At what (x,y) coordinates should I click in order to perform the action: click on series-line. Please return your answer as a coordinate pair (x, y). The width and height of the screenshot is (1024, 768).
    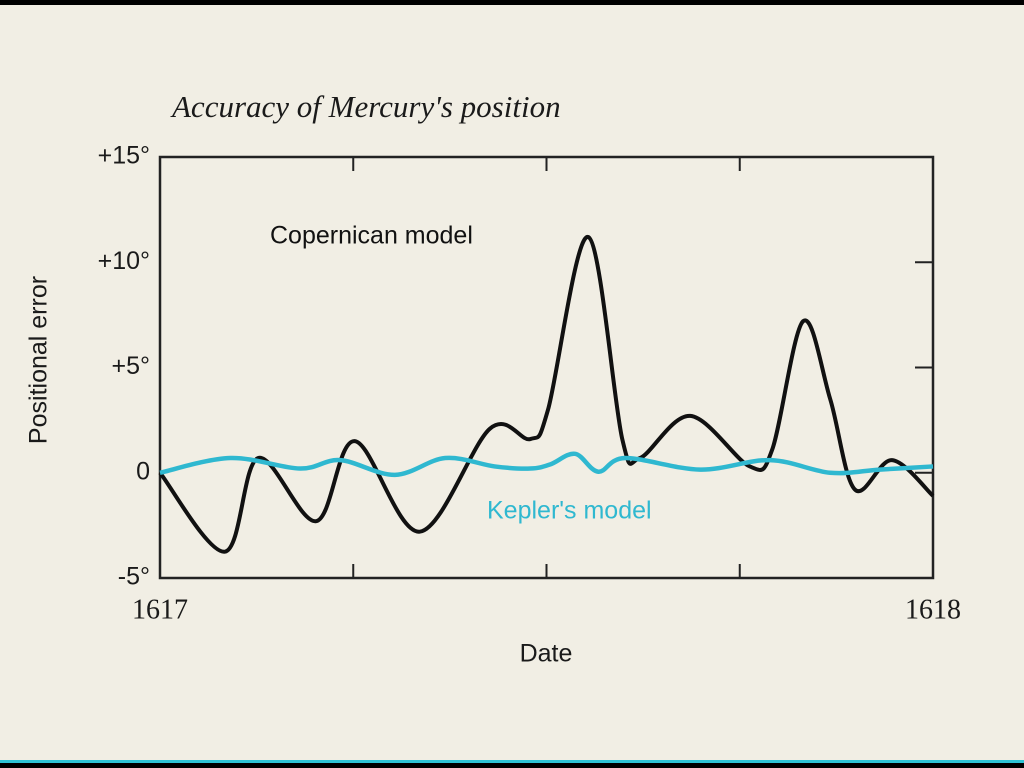
    Looking at the image, I should click on (546, 464).